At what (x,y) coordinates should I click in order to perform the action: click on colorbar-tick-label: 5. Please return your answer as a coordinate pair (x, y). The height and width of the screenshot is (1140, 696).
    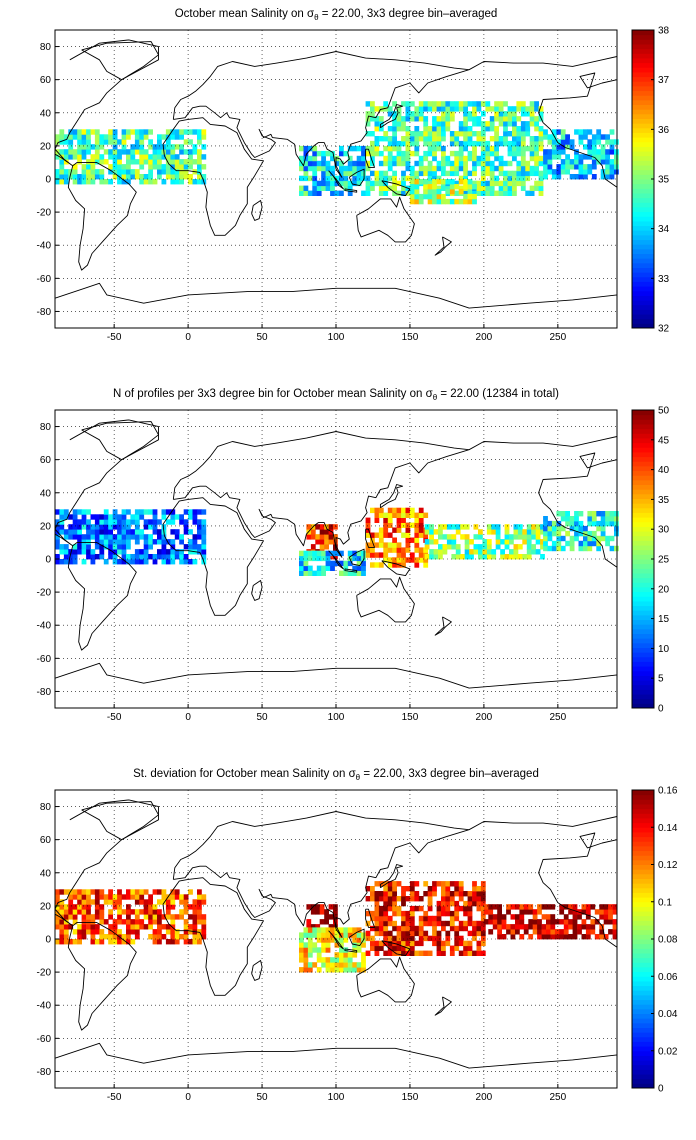
    Looking at the image, I should click on (661, 679).